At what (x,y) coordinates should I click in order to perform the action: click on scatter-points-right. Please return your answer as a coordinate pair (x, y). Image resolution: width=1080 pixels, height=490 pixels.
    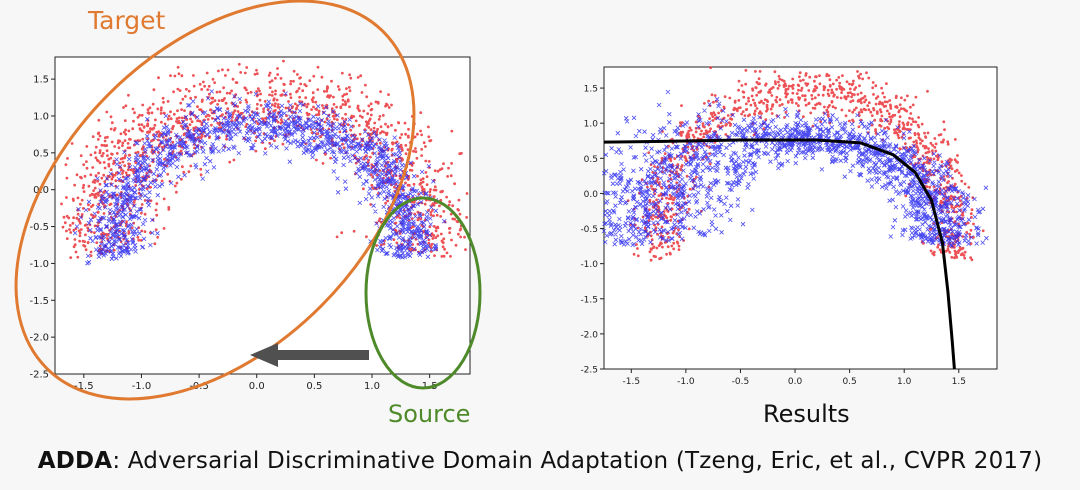
    Looking at the image, I should click on (795, 164).